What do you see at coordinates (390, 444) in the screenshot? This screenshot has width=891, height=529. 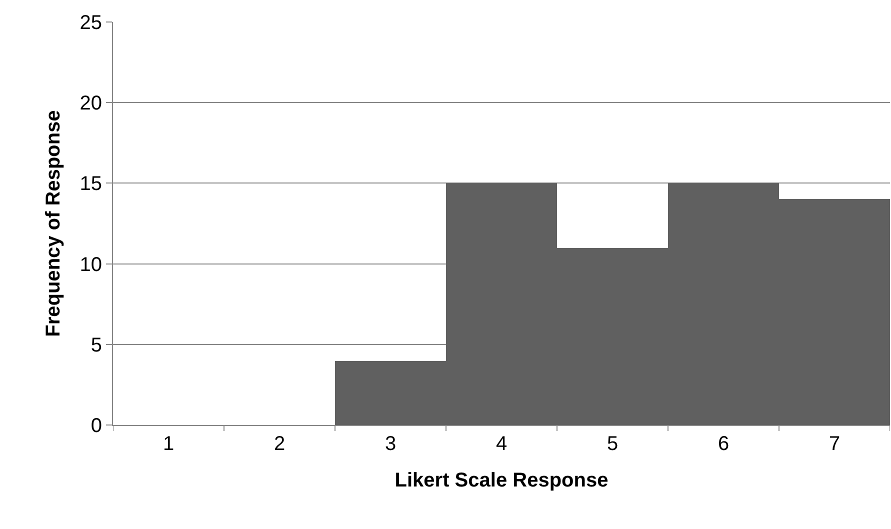 I see `x-tick-label: 3` at bounding box center [390, 444].